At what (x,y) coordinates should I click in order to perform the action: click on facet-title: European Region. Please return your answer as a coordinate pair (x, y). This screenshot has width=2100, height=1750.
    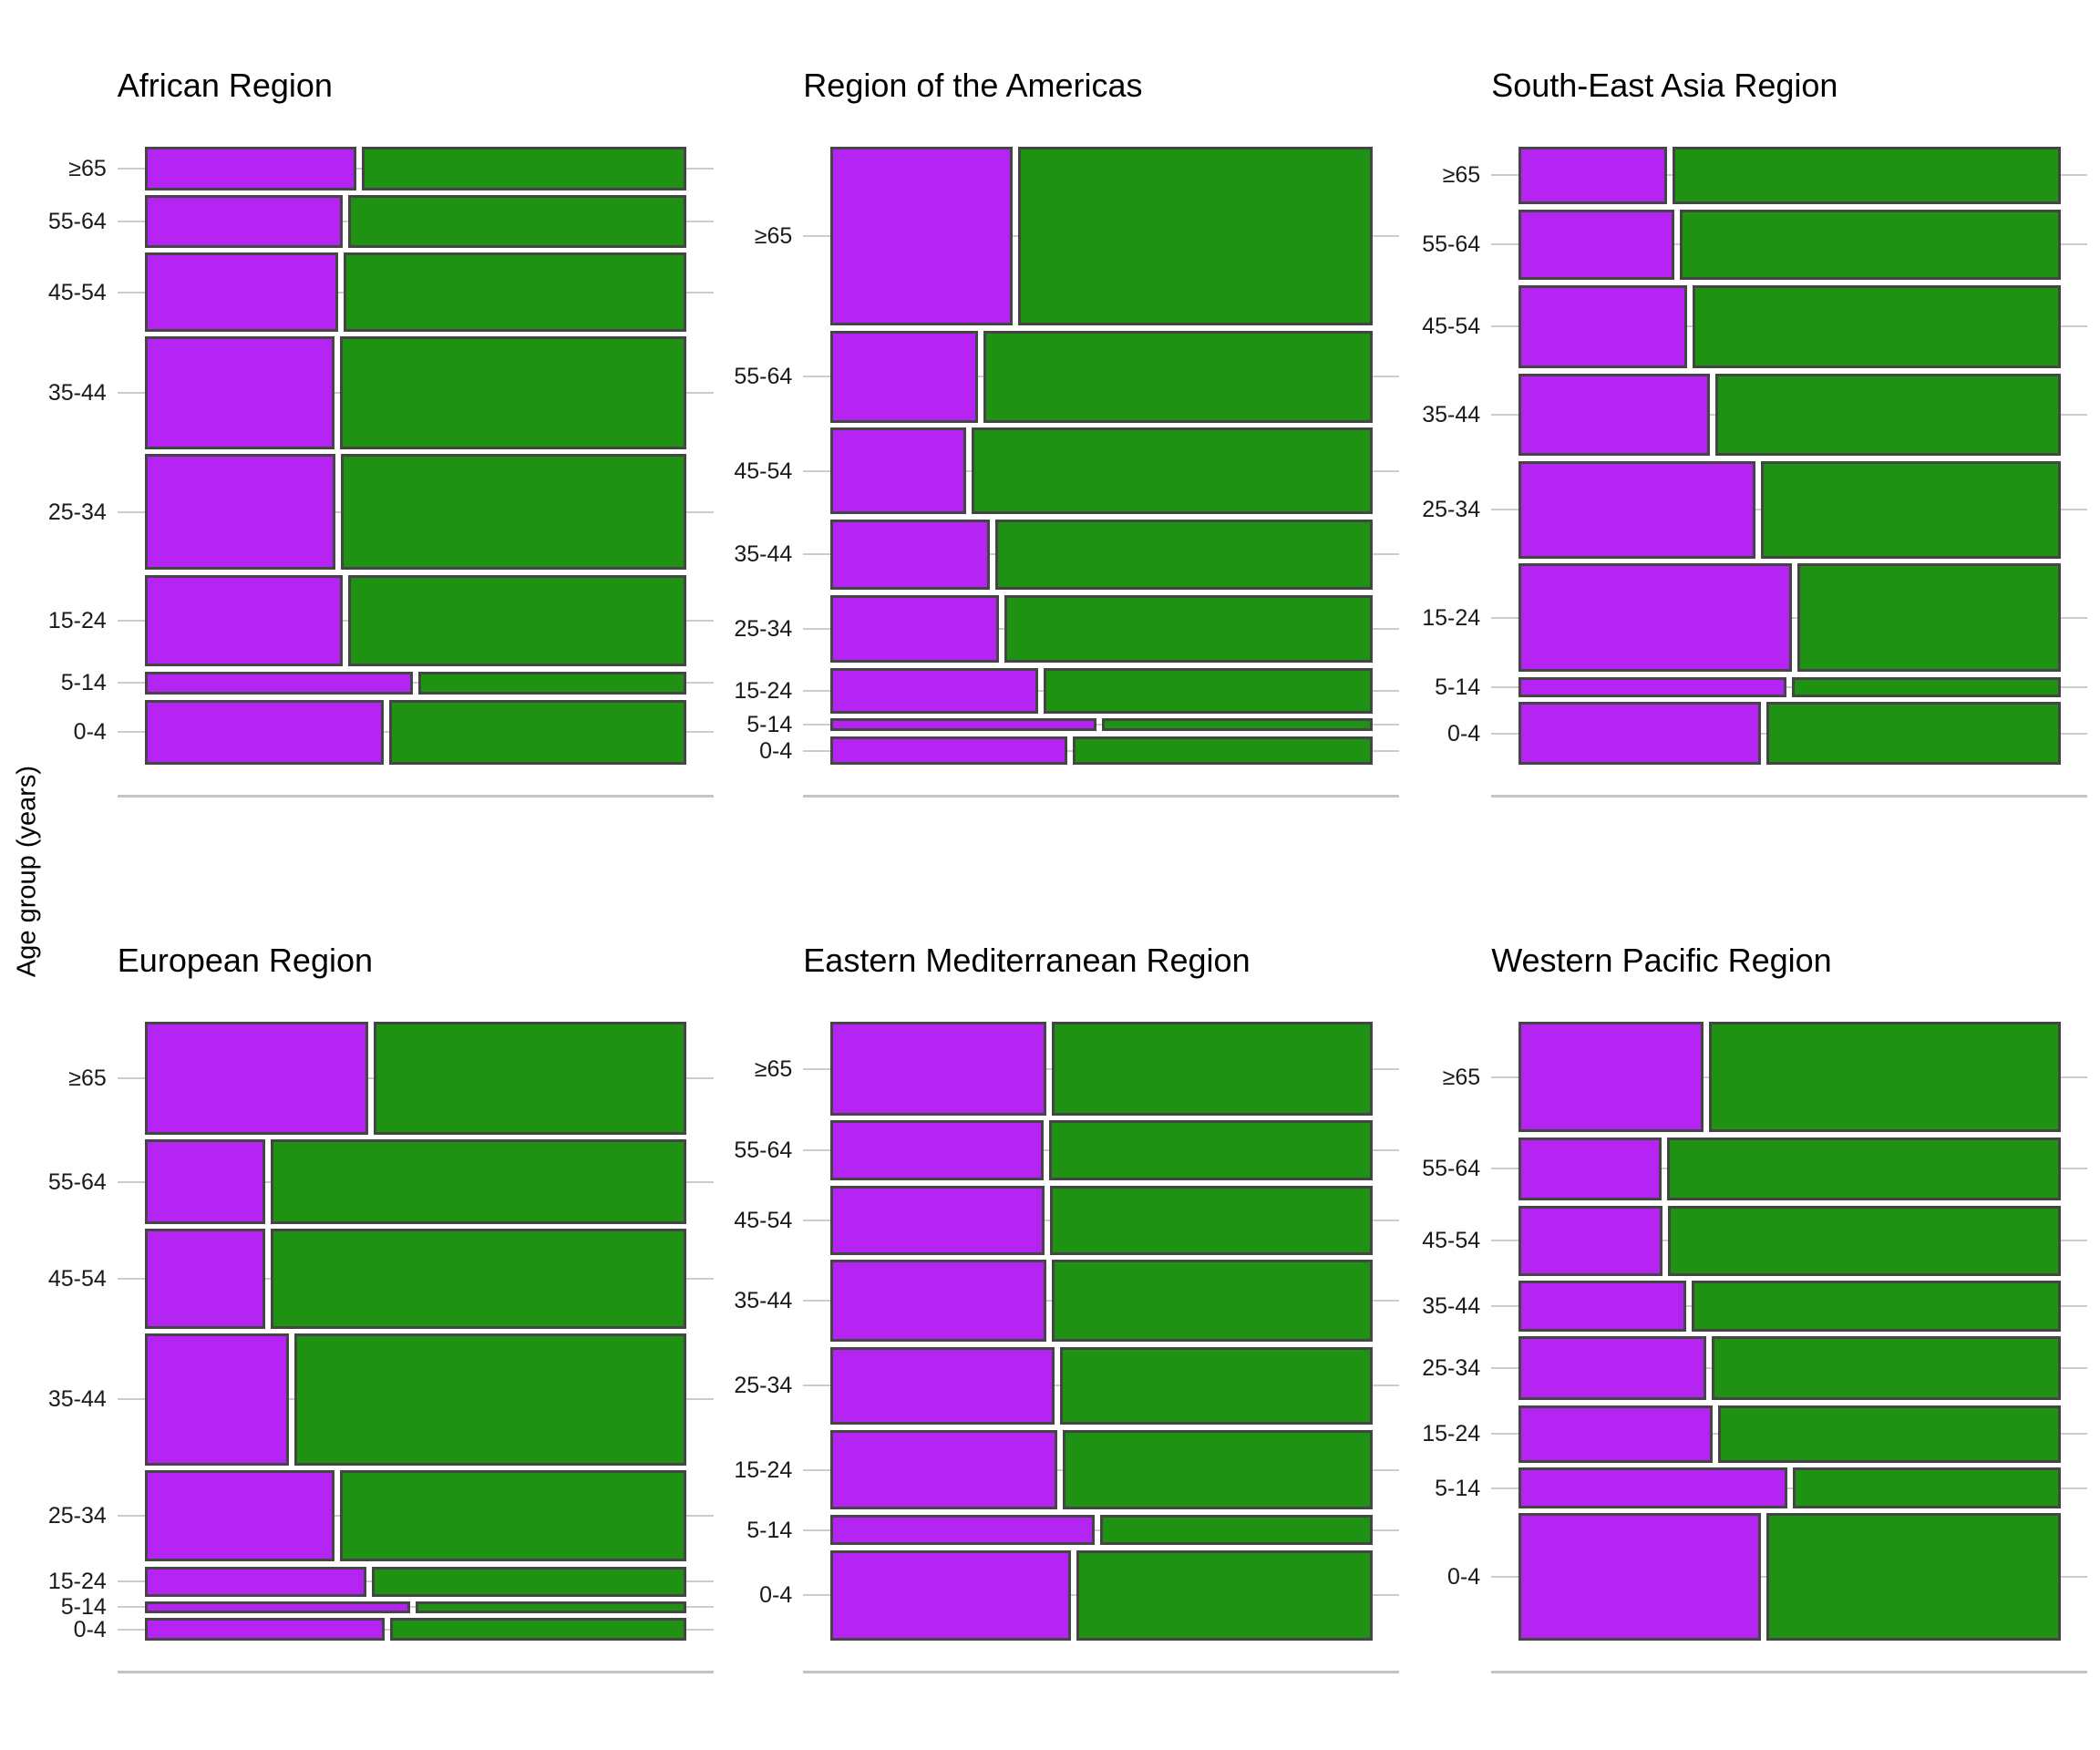
    Looking at the image, I should click on (246, 961).